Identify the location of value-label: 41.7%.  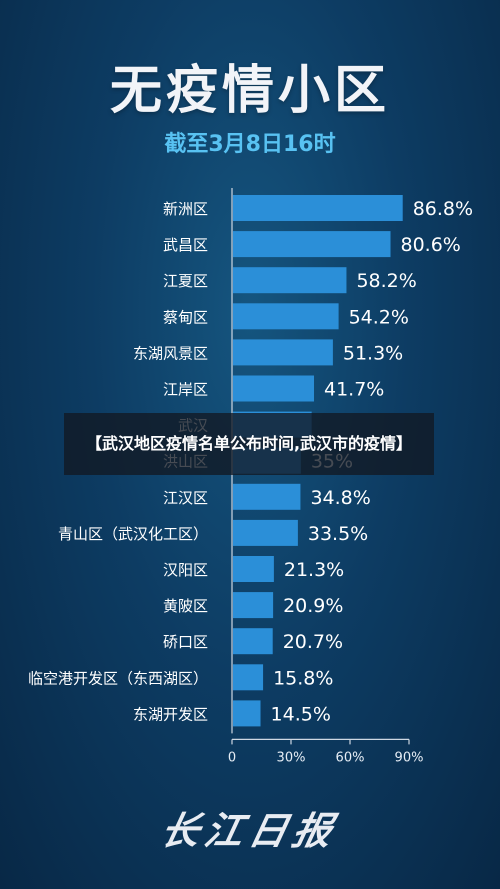
(354, 390).